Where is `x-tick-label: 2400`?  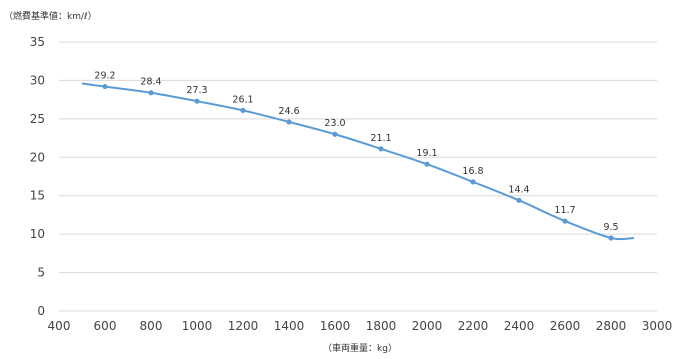
x-tick-label: 2400 is located at coordinates (519, 326).